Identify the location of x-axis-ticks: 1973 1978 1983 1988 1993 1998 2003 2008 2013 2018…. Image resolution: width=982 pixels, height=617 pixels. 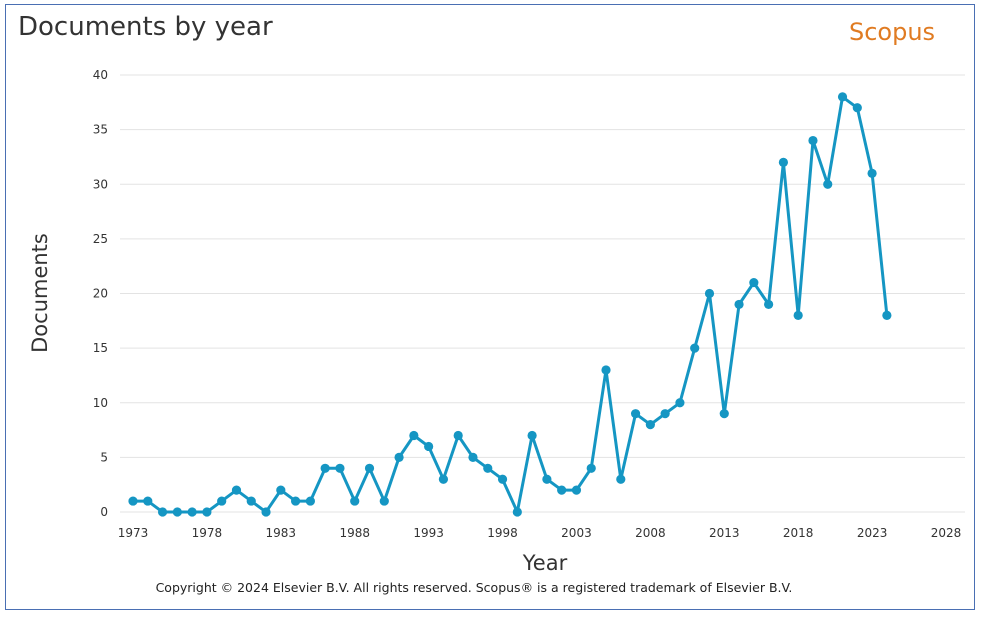
(540, 533).